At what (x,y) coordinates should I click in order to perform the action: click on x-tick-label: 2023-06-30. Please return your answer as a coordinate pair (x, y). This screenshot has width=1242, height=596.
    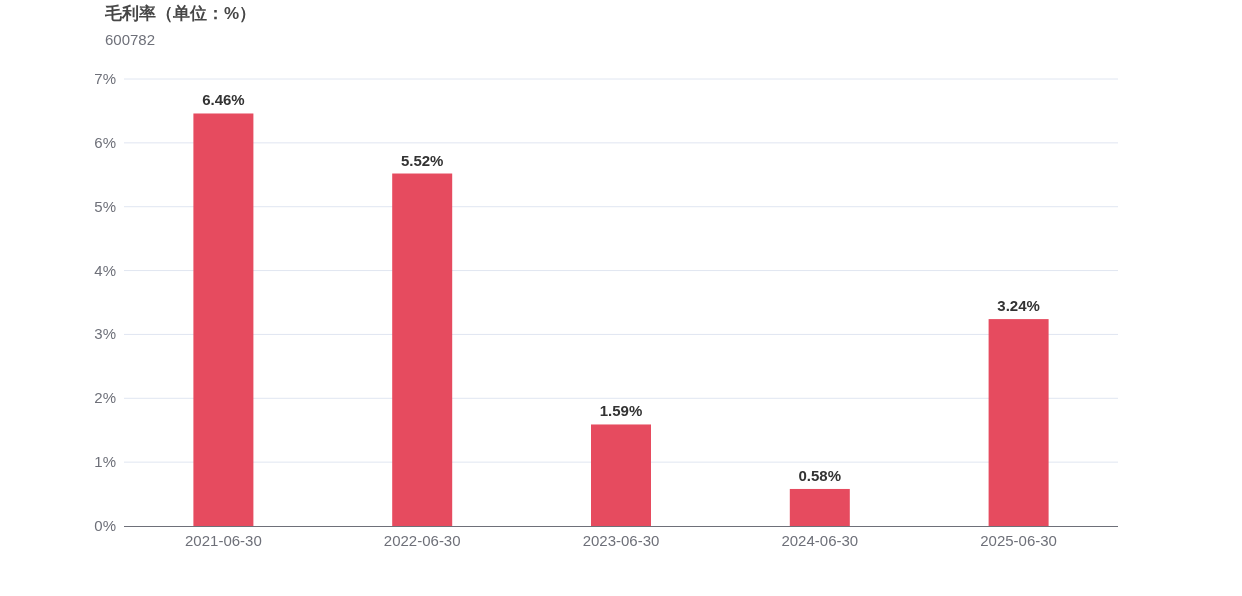
    Looking at the image, I should click on (621, 540).